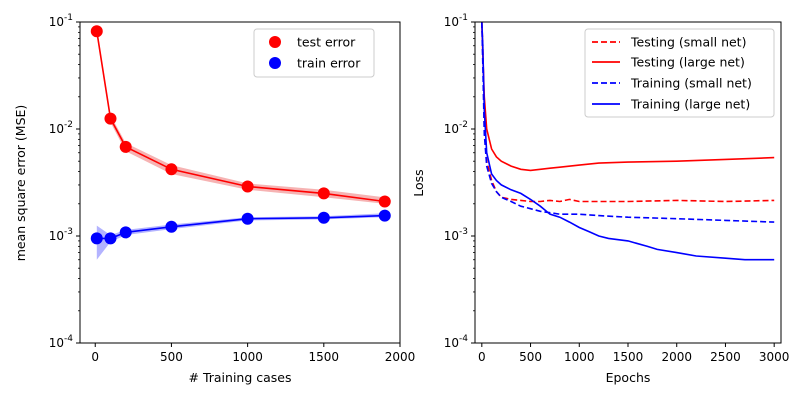  I want to click on left-legend-box, so click(314, 53).